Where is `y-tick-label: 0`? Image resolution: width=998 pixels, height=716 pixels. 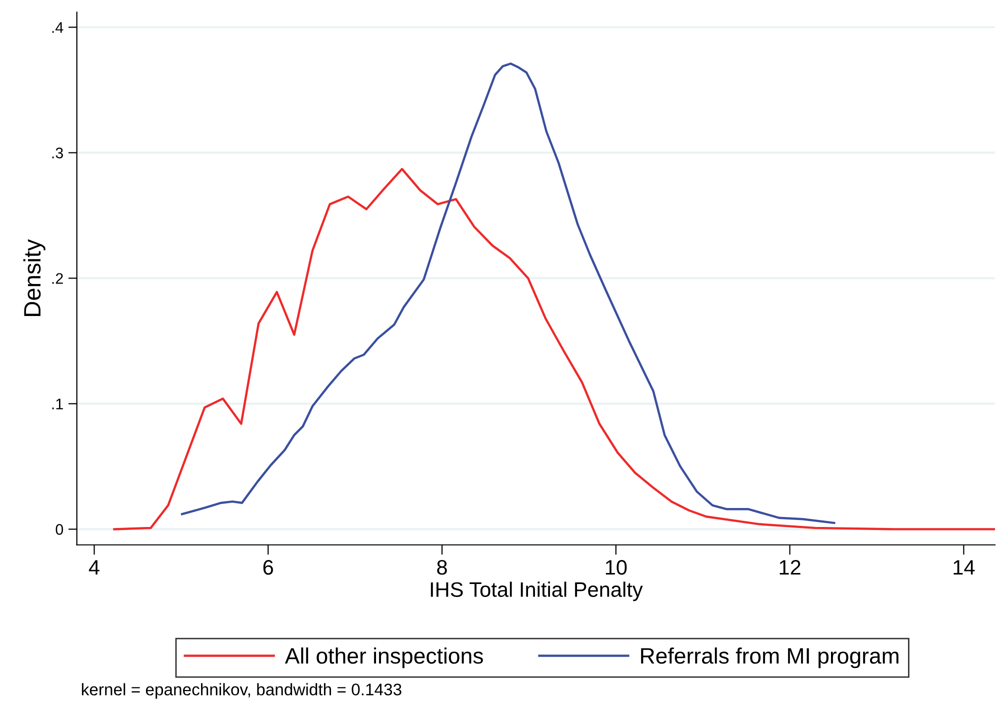
y-tick-label: 0 is located at coordinates (60, 529).